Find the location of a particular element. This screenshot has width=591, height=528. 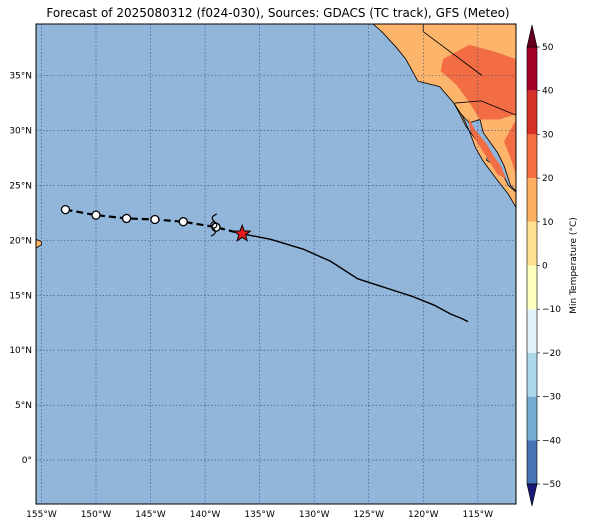

colorbar-tick-label: −30 is located at coordinates (551, 398).